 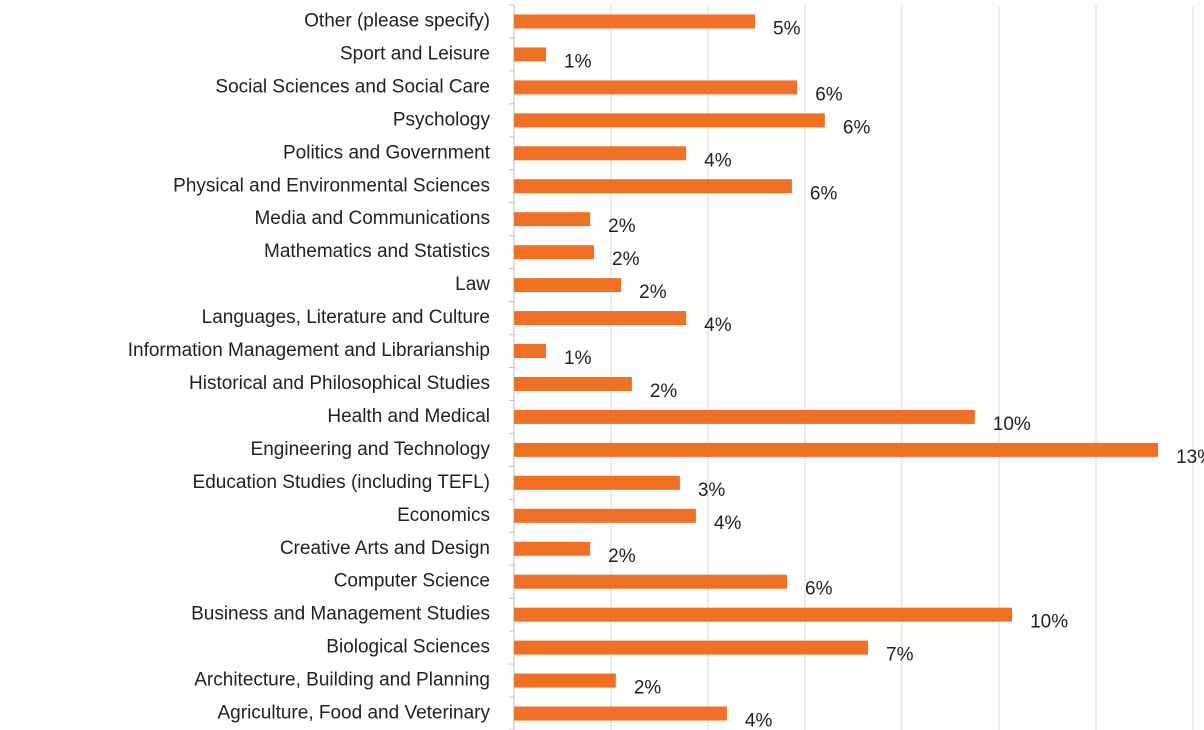 What do you see at coordinates (712, 490) in the screenshot?
I see `data-label: 3%` at bounding box center [712, 490].